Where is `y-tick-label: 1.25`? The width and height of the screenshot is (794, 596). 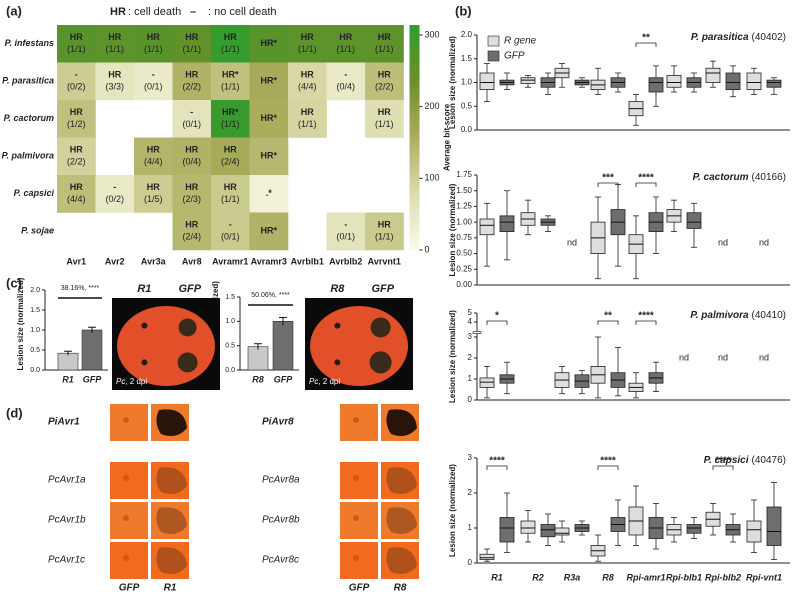 y-tick-label: 1.25 is located at coordinates (464, 206).